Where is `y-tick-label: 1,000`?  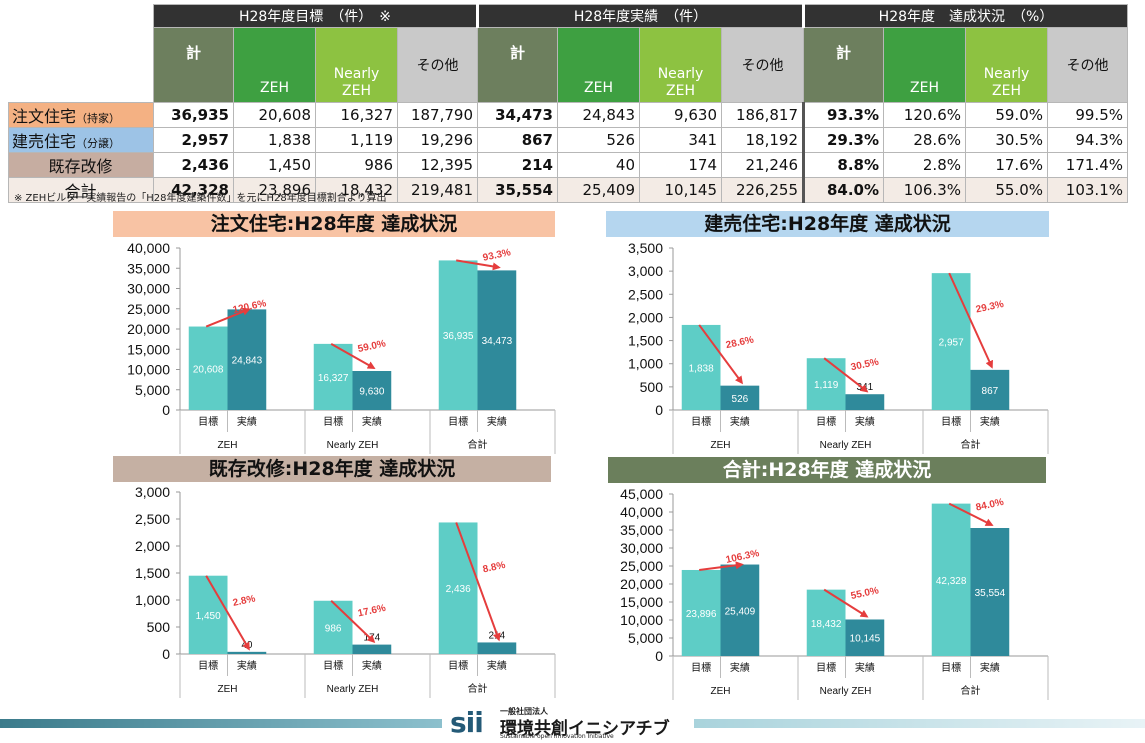 y-tick-label: 1,000 is located at coordinates (645, 364).